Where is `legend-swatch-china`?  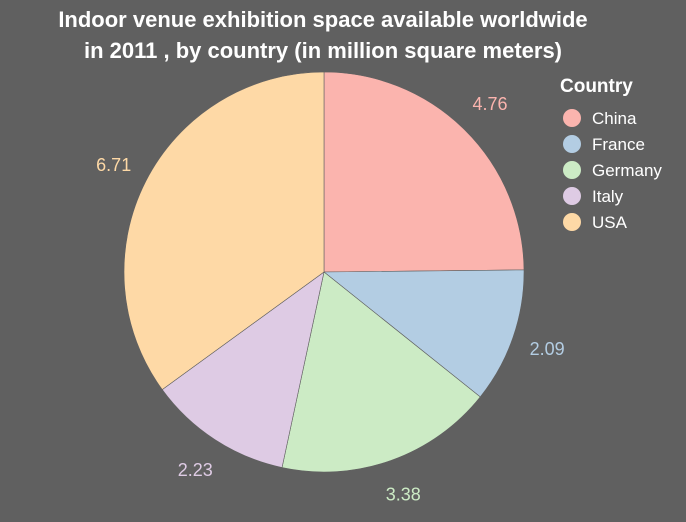
legend-swatch-china is located at coordinates (572, 118).